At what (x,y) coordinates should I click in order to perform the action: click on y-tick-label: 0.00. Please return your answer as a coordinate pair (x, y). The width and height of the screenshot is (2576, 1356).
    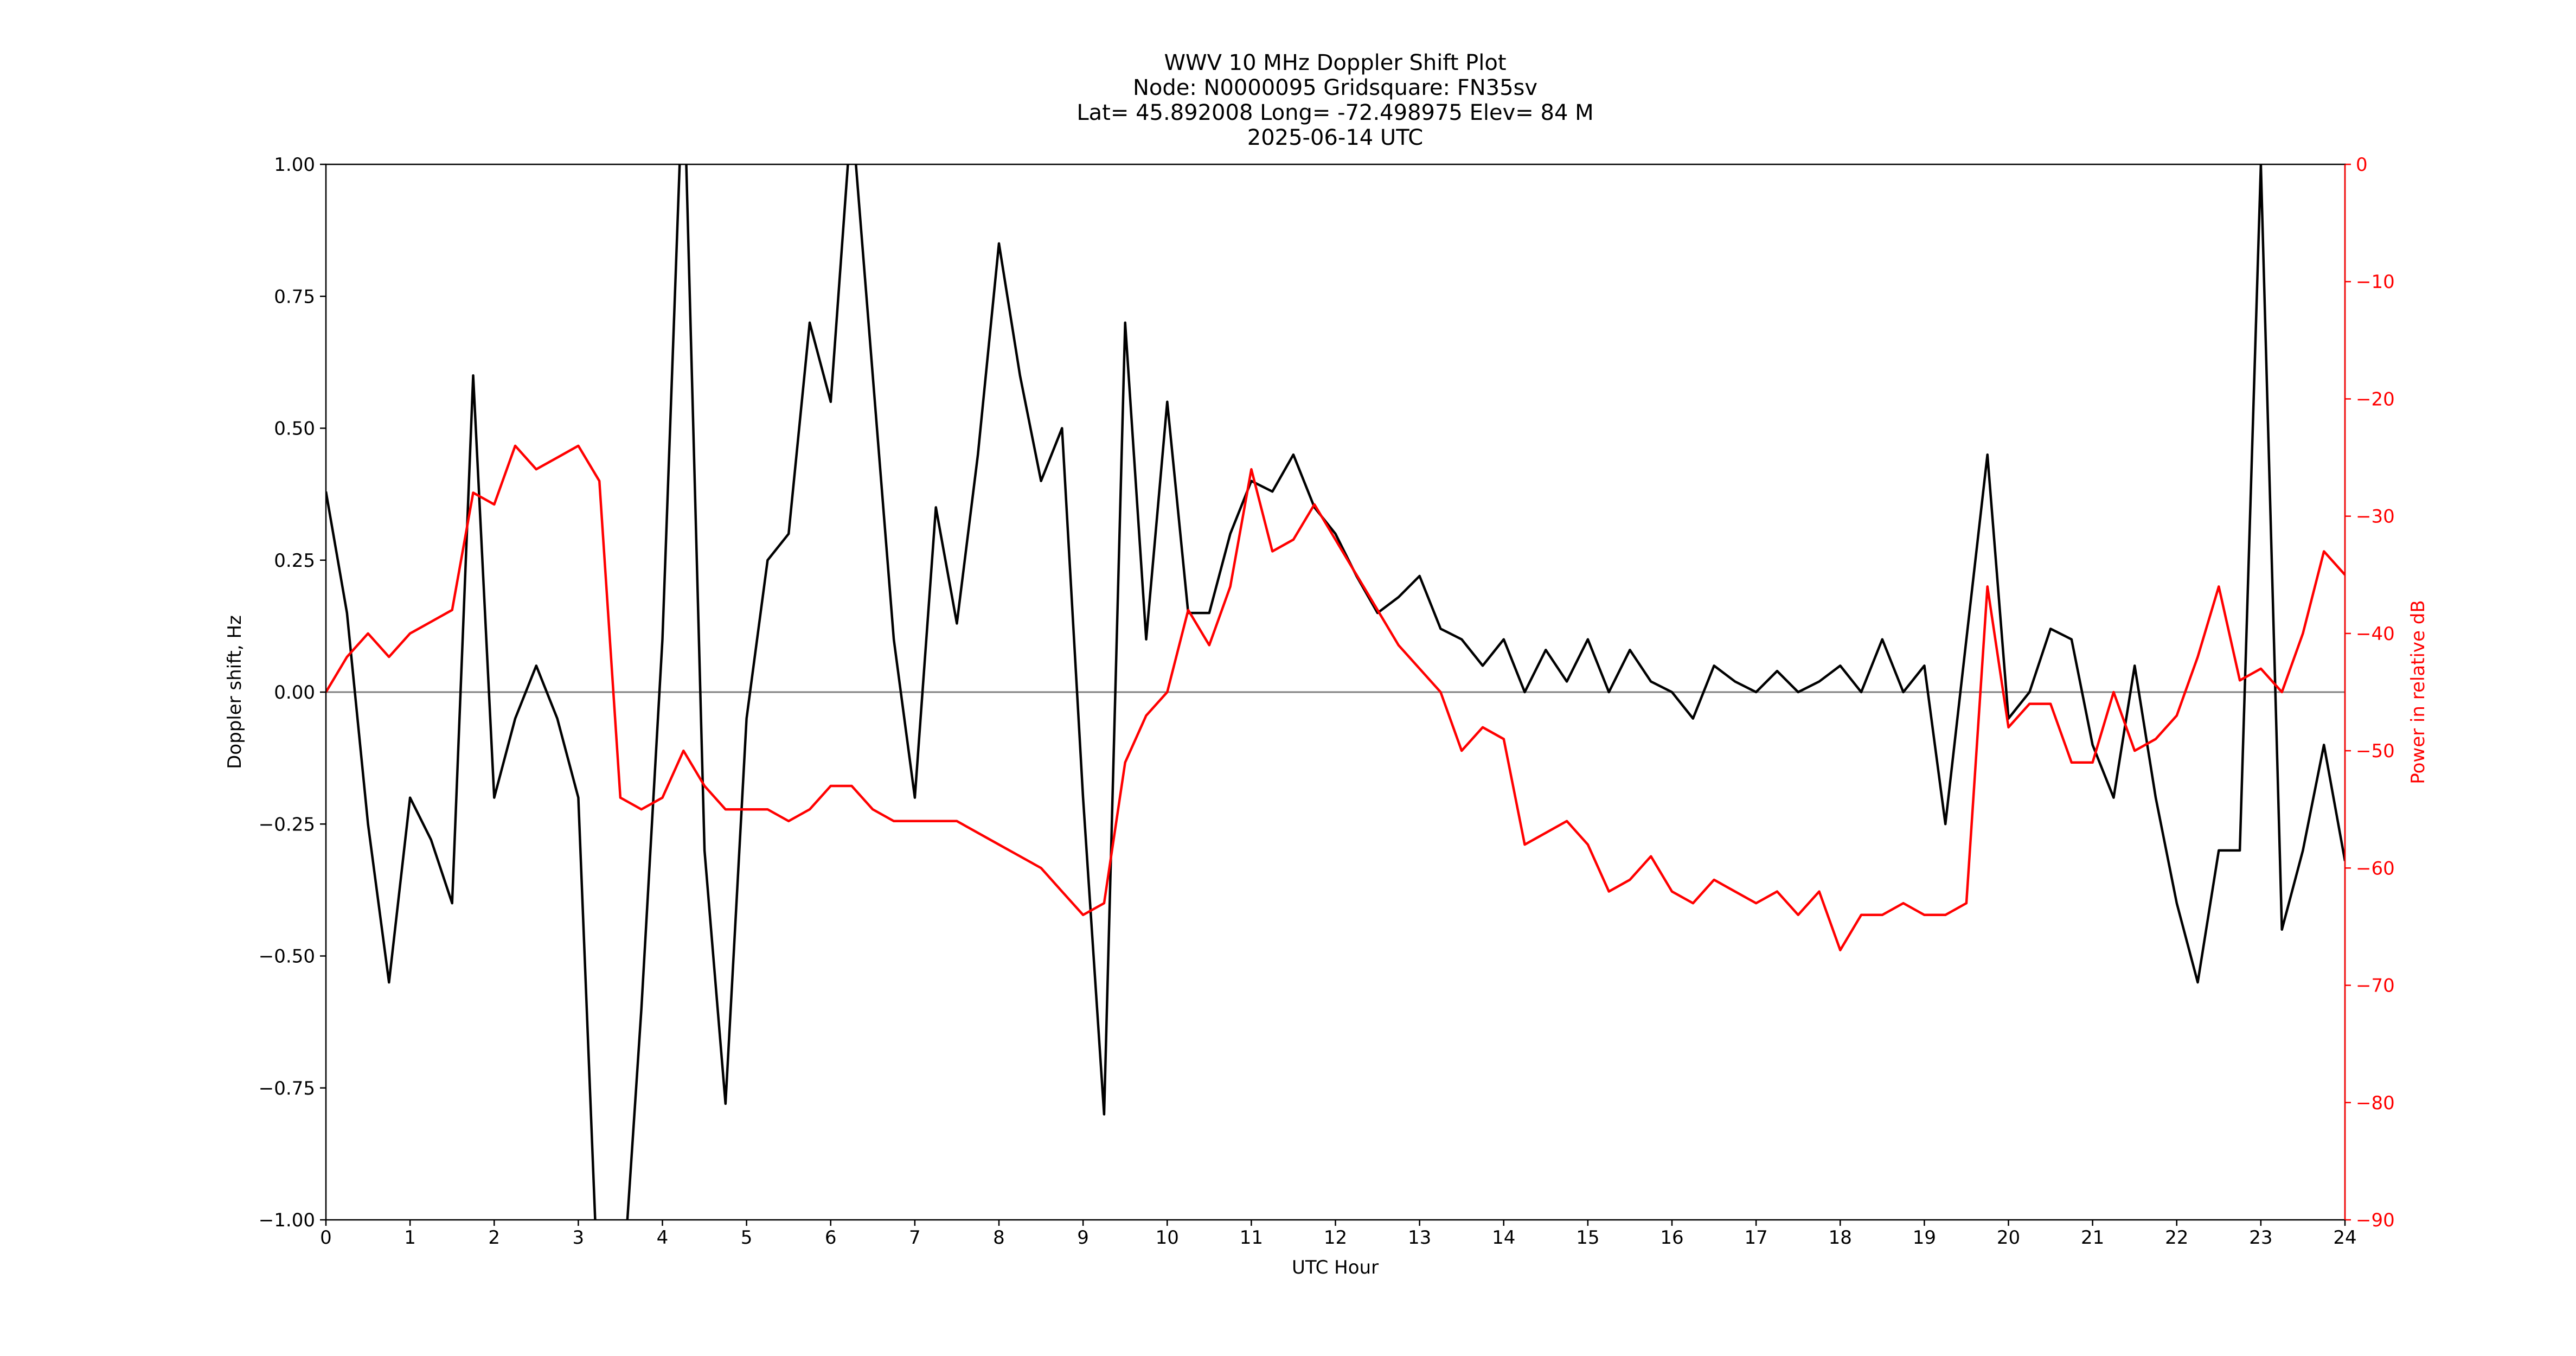
    Looking at the image, I should click on (294, 692).